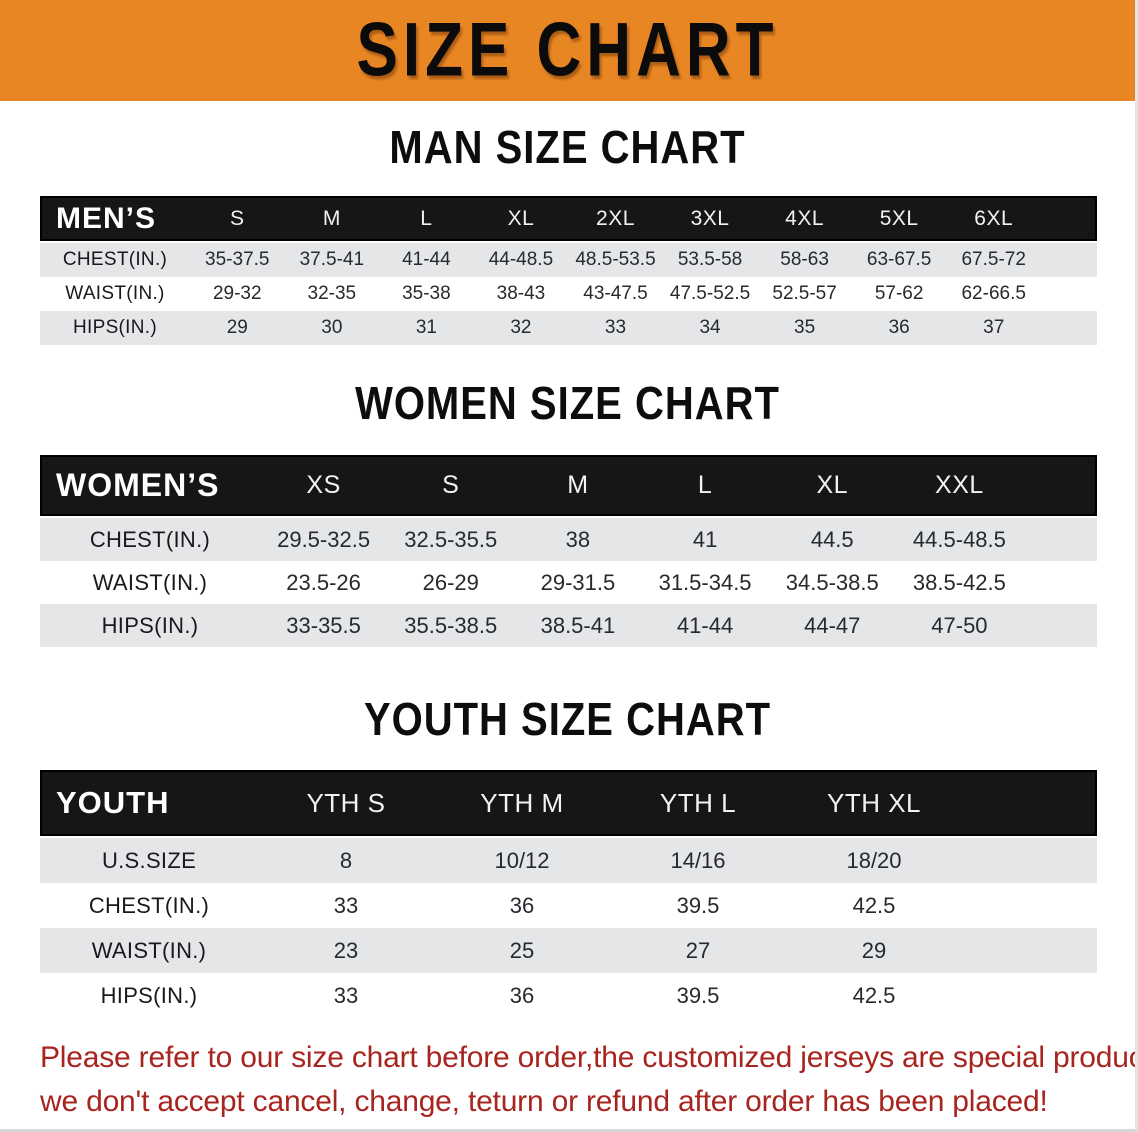  Describe the element at coordinates (237, 293) in the screenshot. I see `table-cell: 29-32` at that location.